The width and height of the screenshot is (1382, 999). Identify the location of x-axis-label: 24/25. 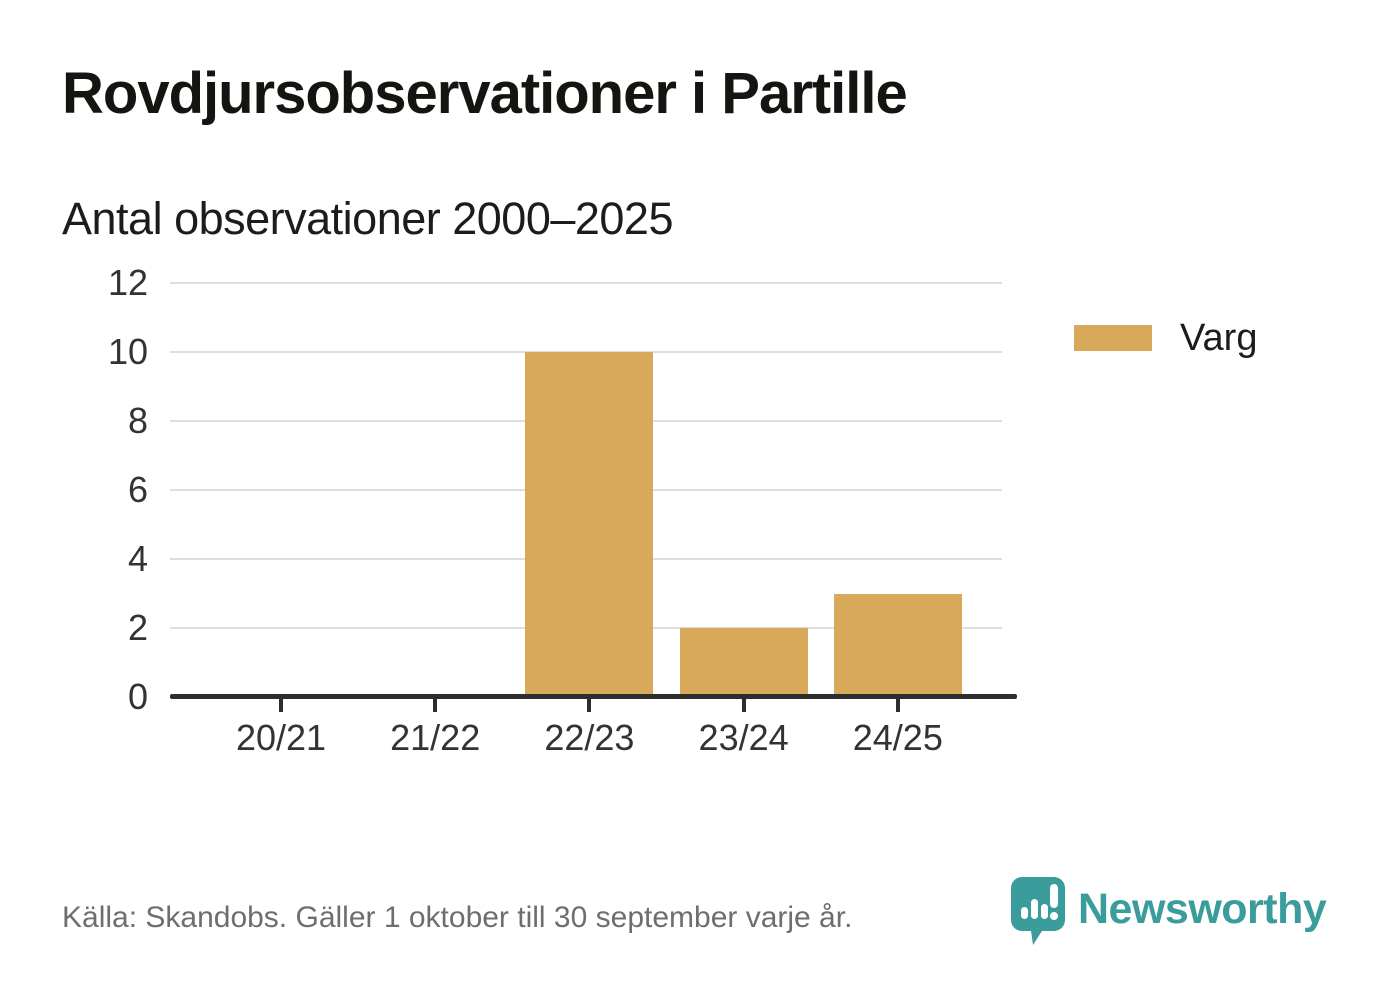
(897, 737).